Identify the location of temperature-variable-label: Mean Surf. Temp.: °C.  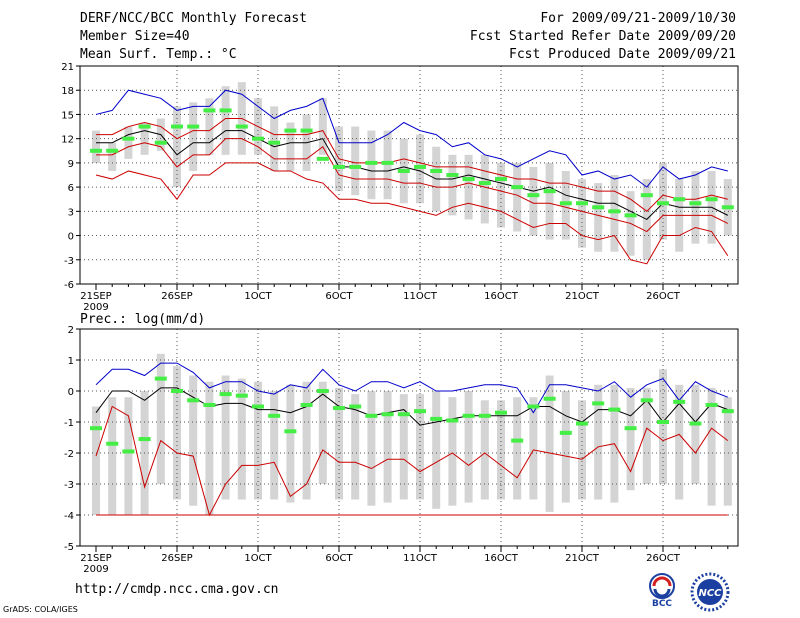
(158, 54).